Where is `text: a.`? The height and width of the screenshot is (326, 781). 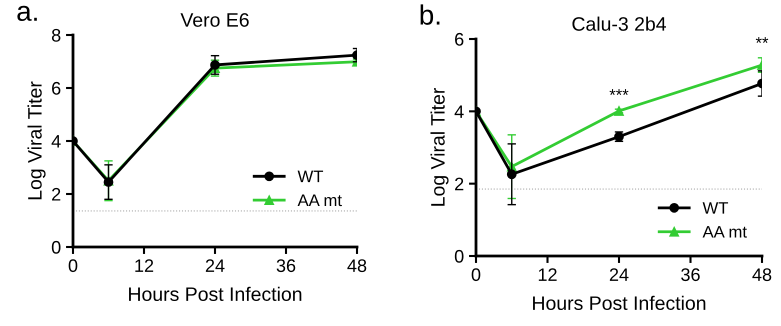 text: a. is located at coordinates (27, 14).